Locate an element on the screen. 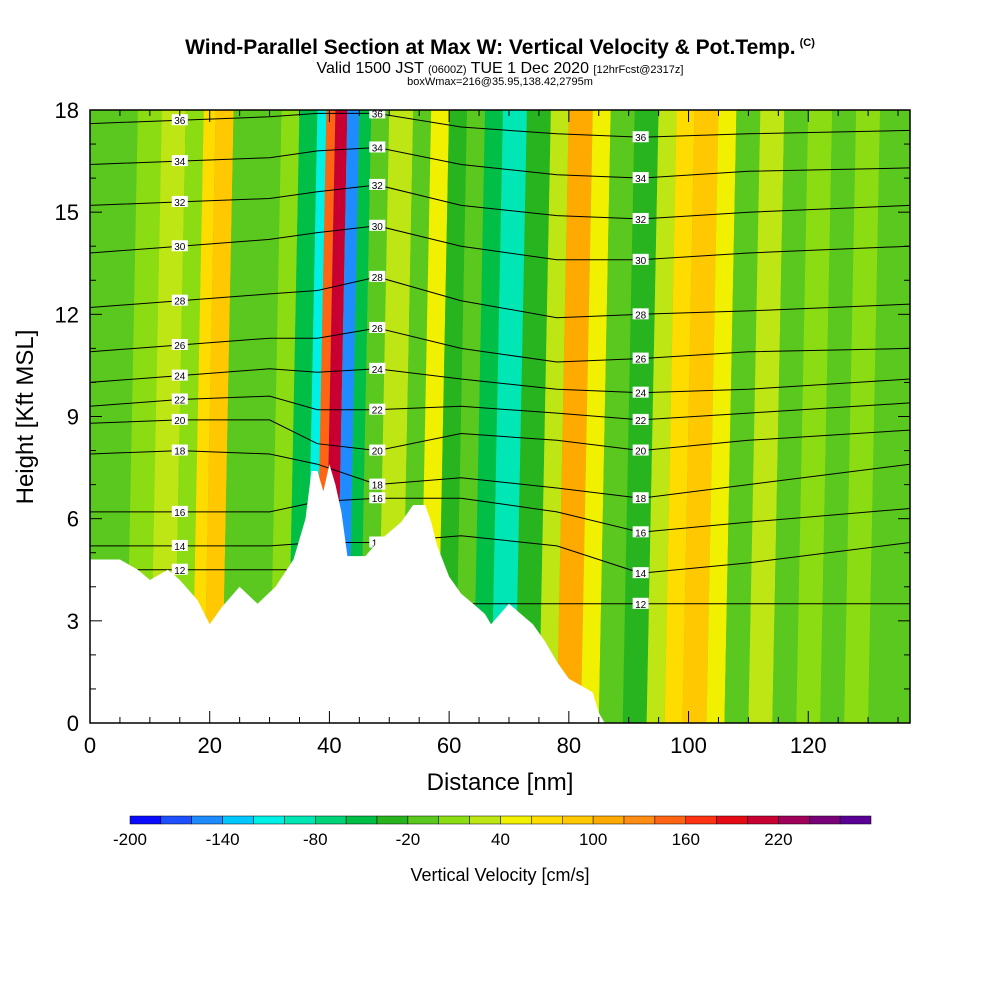 Image resolution: width=1000 pixels, height=1000 pixels. x-tick-label: 100 is located at coordinates (688, 745).